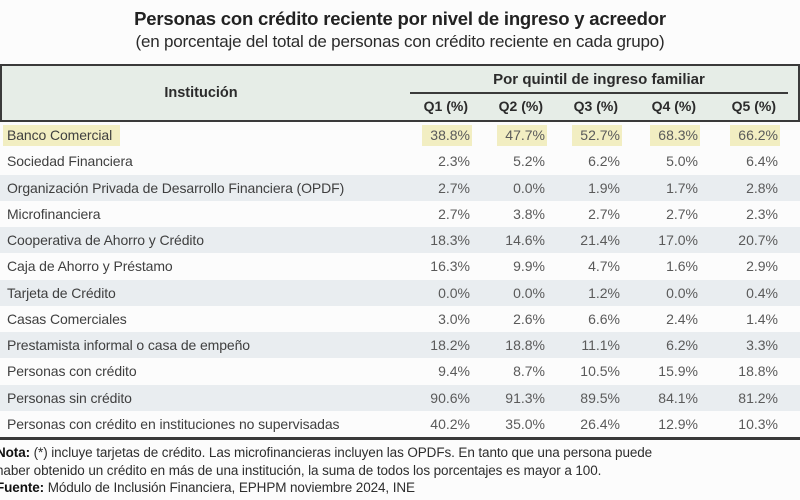 This screenshot has height=500, width=800. I want to click on cell-value-q1: 3.0%, so click(435, 319).